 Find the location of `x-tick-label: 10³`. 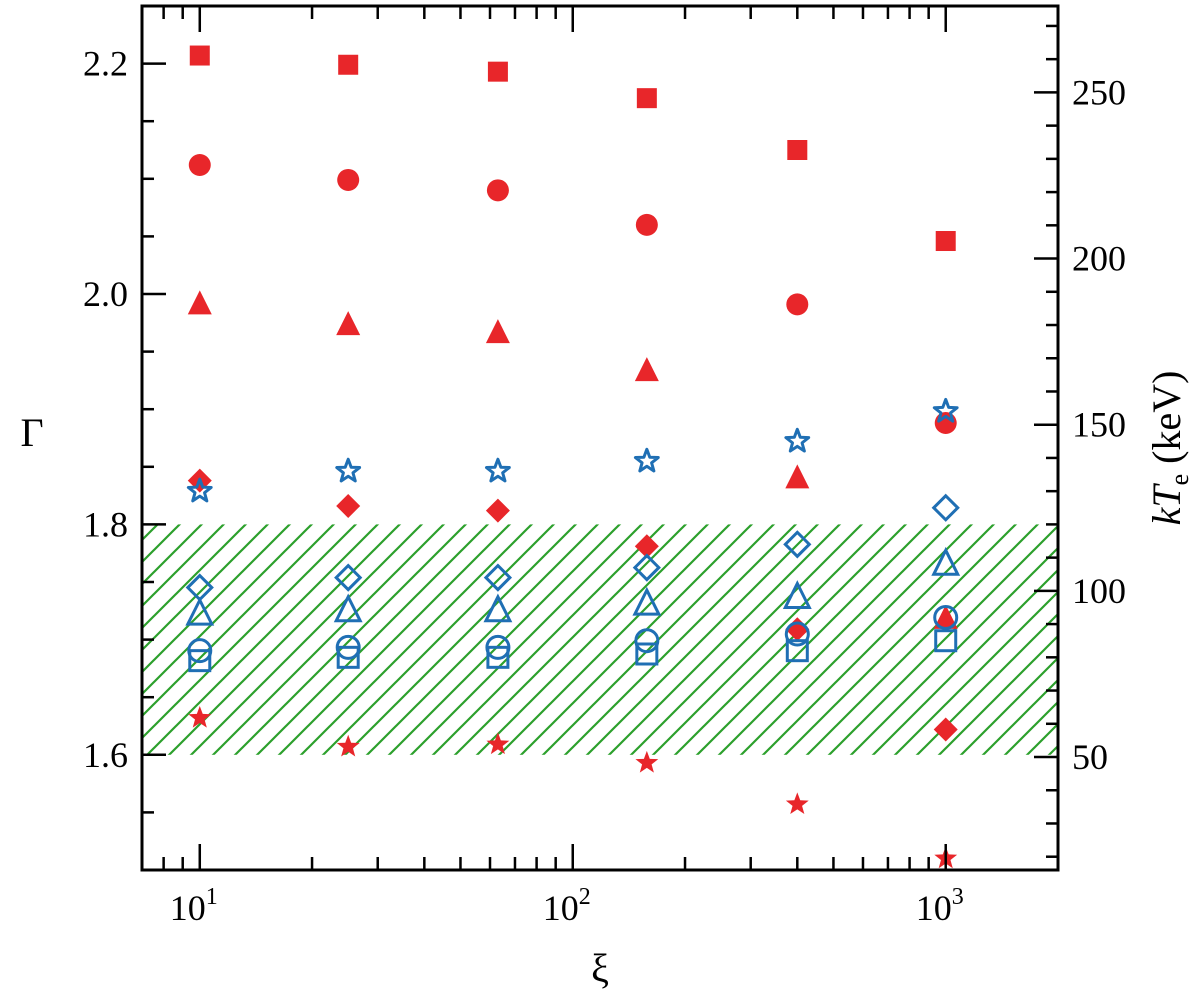

x-tick-label: 10³ is located at coordinates (940, 906).